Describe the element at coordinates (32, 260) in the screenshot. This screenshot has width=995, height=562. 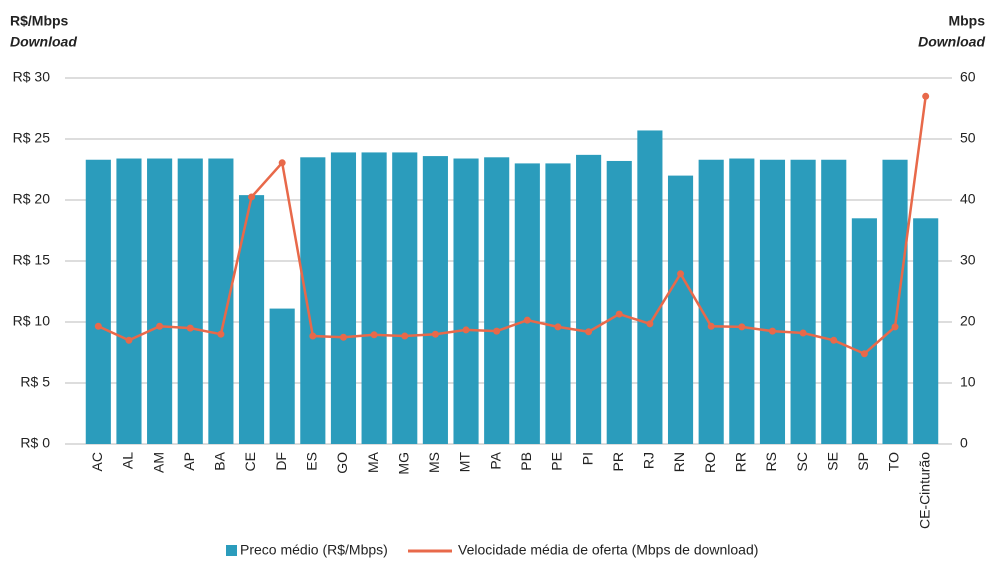
I see `y-tick-label: R$ 15` at that location.